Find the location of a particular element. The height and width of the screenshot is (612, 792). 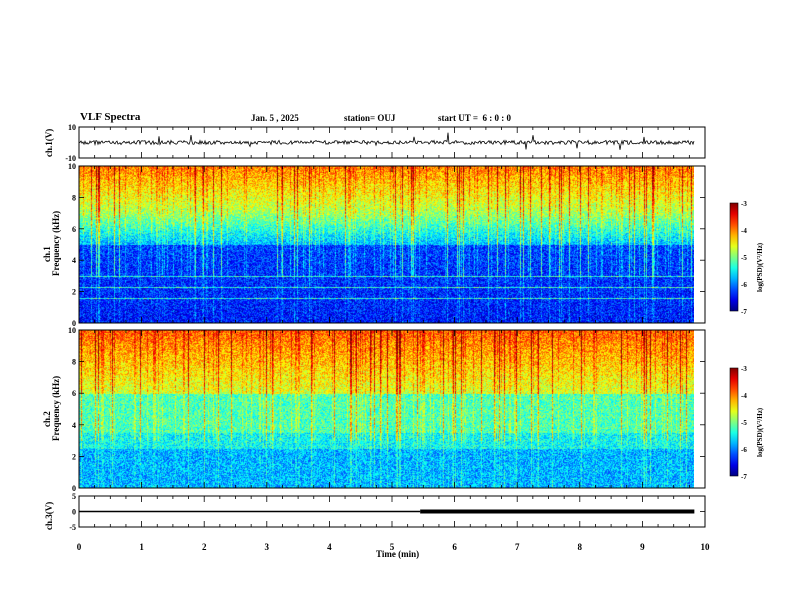

chart-title: VLF Spectra is located at coordinates (110, 117).